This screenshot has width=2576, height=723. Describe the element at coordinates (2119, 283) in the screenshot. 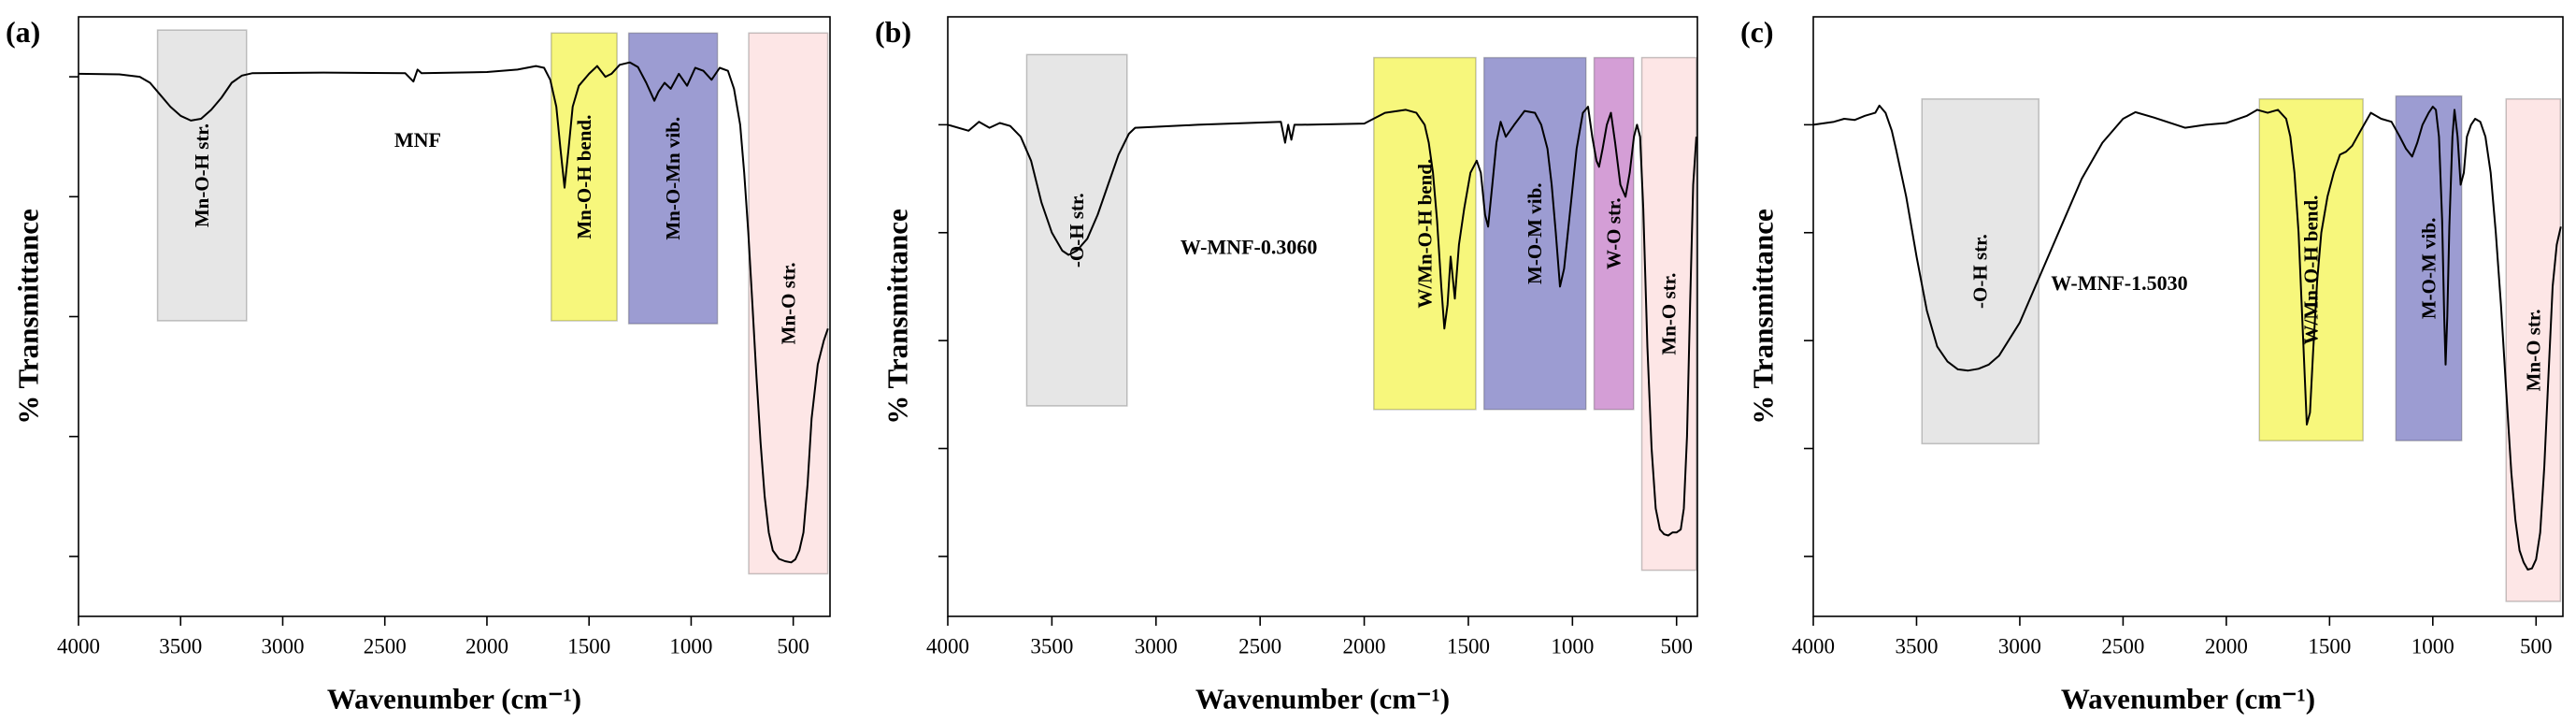

I see `sample-label: W-MNF-1.5030` at that location.